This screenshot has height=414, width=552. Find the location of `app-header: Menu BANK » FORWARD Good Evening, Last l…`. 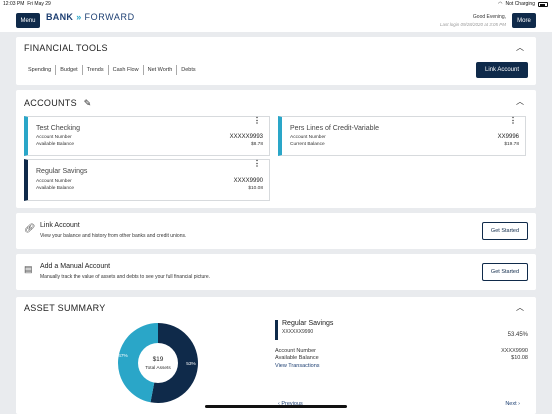

app-header: Menu BANK » FORWARD Good Evening, Last l… is located at coordinates (276, 20).